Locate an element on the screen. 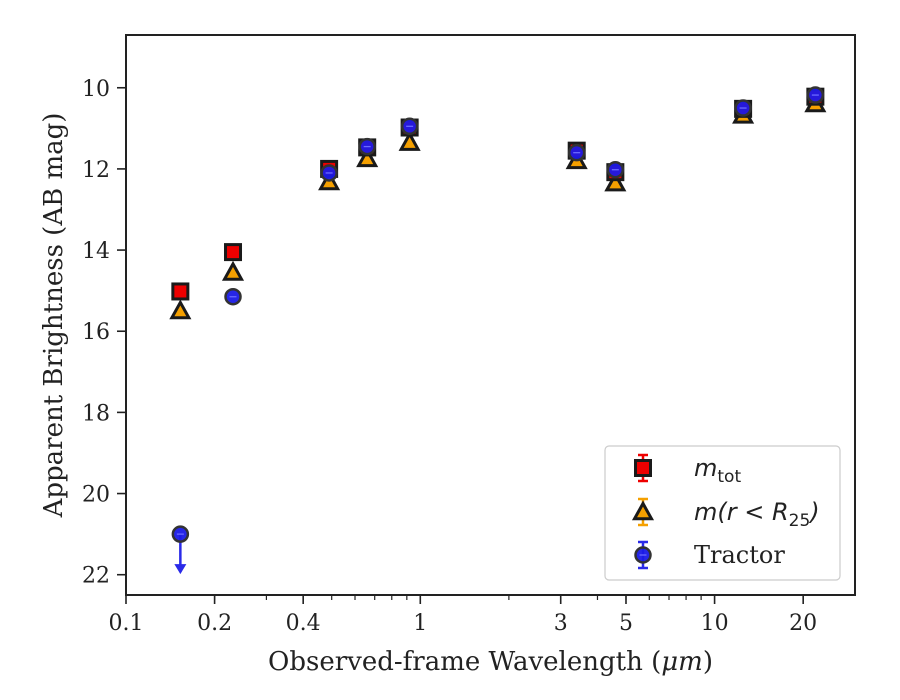  x-ticks: 0.1 0.2 0.4 1 3 5 10 20 is located at coordinates (463, 615).